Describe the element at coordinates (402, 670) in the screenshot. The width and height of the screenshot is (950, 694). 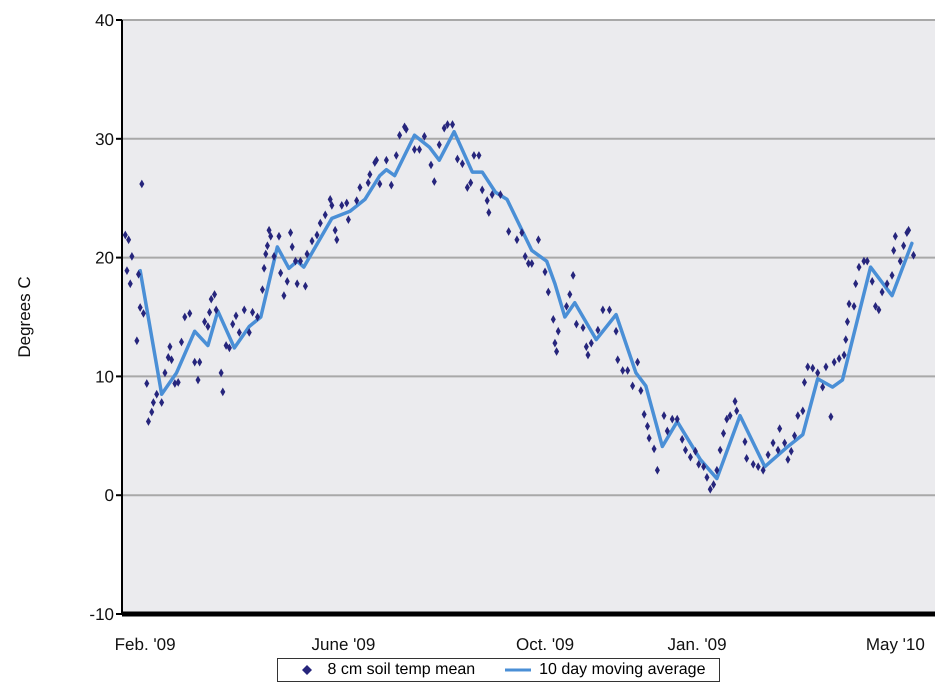
I see `legend-label: 8 cm soil temp mean` at that location.